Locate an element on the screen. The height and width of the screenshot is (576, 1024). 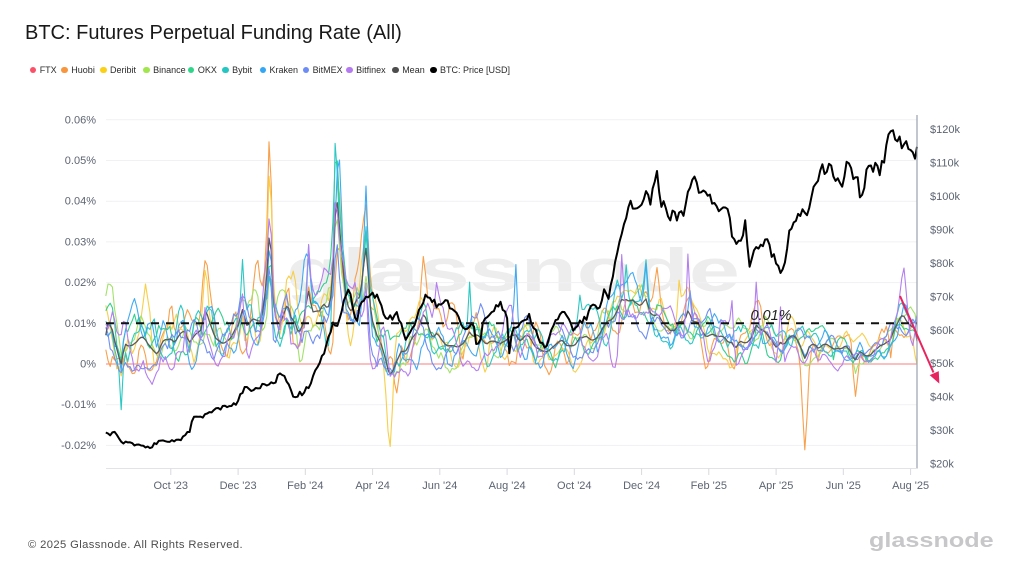
svg-text: Feb '25 is located at coordinates (709, 486).